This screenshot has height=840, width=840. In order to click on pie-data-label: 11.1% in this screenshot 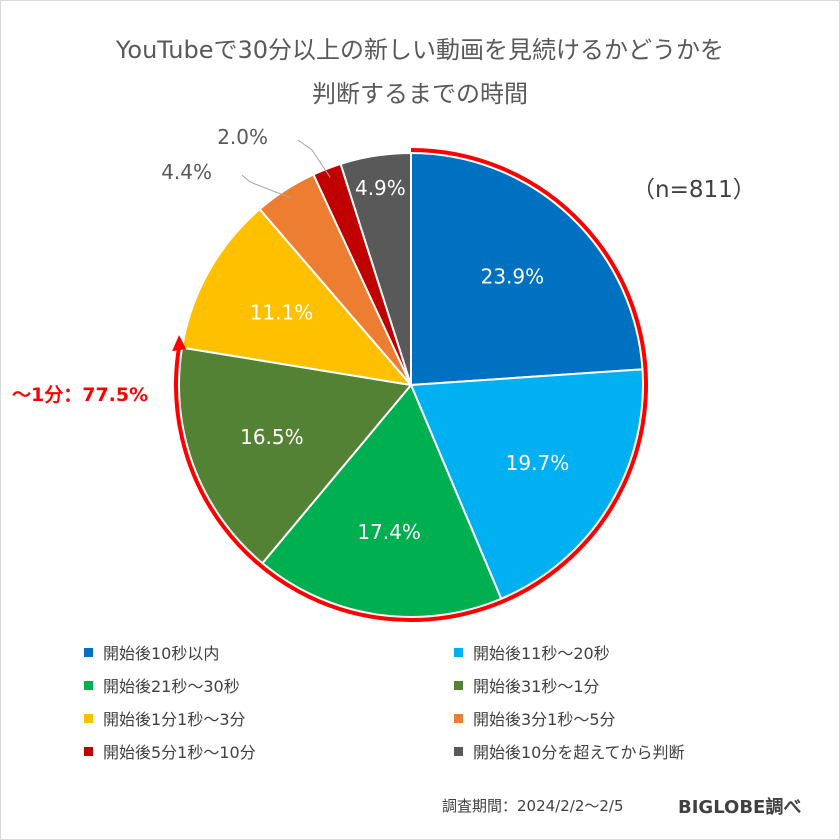, I will do `click(282, 312)`.